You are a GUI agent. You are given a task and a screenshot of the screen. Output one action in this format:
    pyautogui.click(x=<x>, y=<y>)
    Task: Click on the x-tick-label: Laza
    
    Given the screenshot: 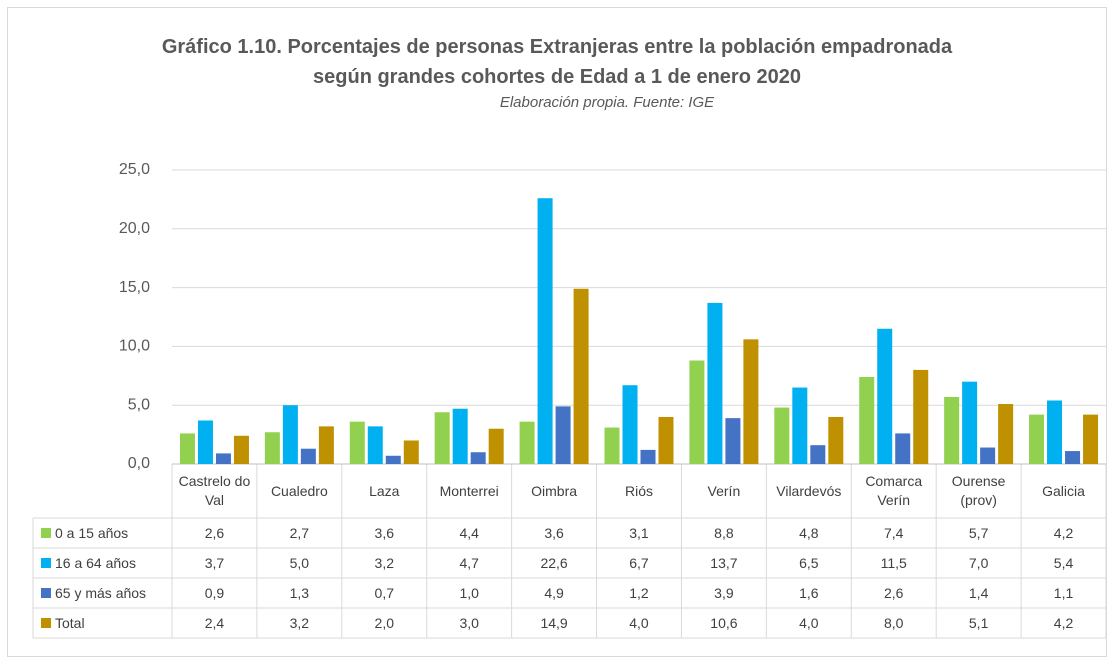 What is the action you would take?
    pyautogui.click(x=384, y=490)
    